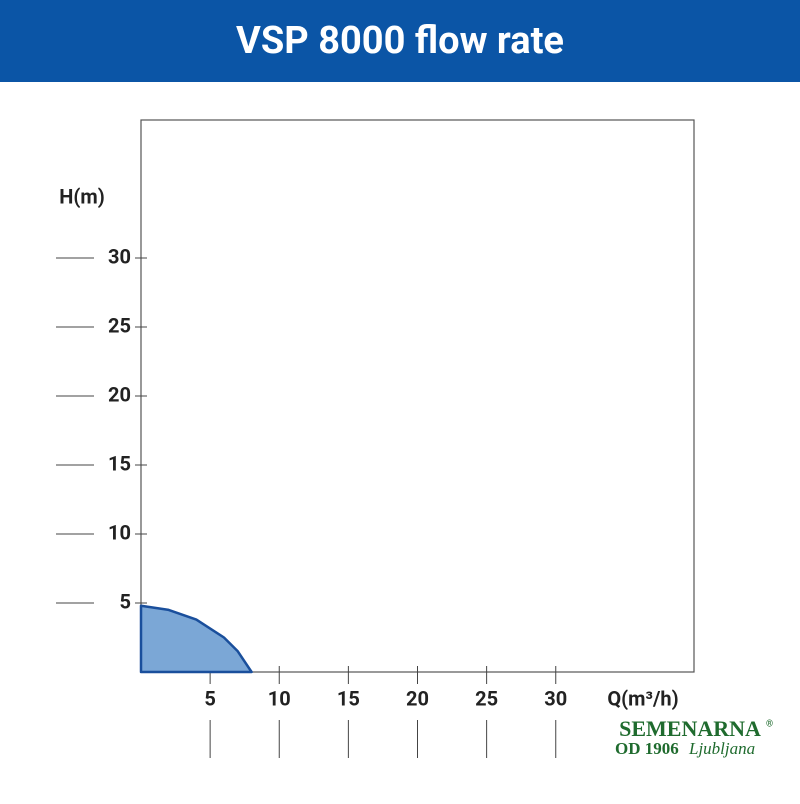  What do you see at coordinates (348, 698) in the screenshot?
I see `x-tick-label: 15` at bounding box center [348, 698].